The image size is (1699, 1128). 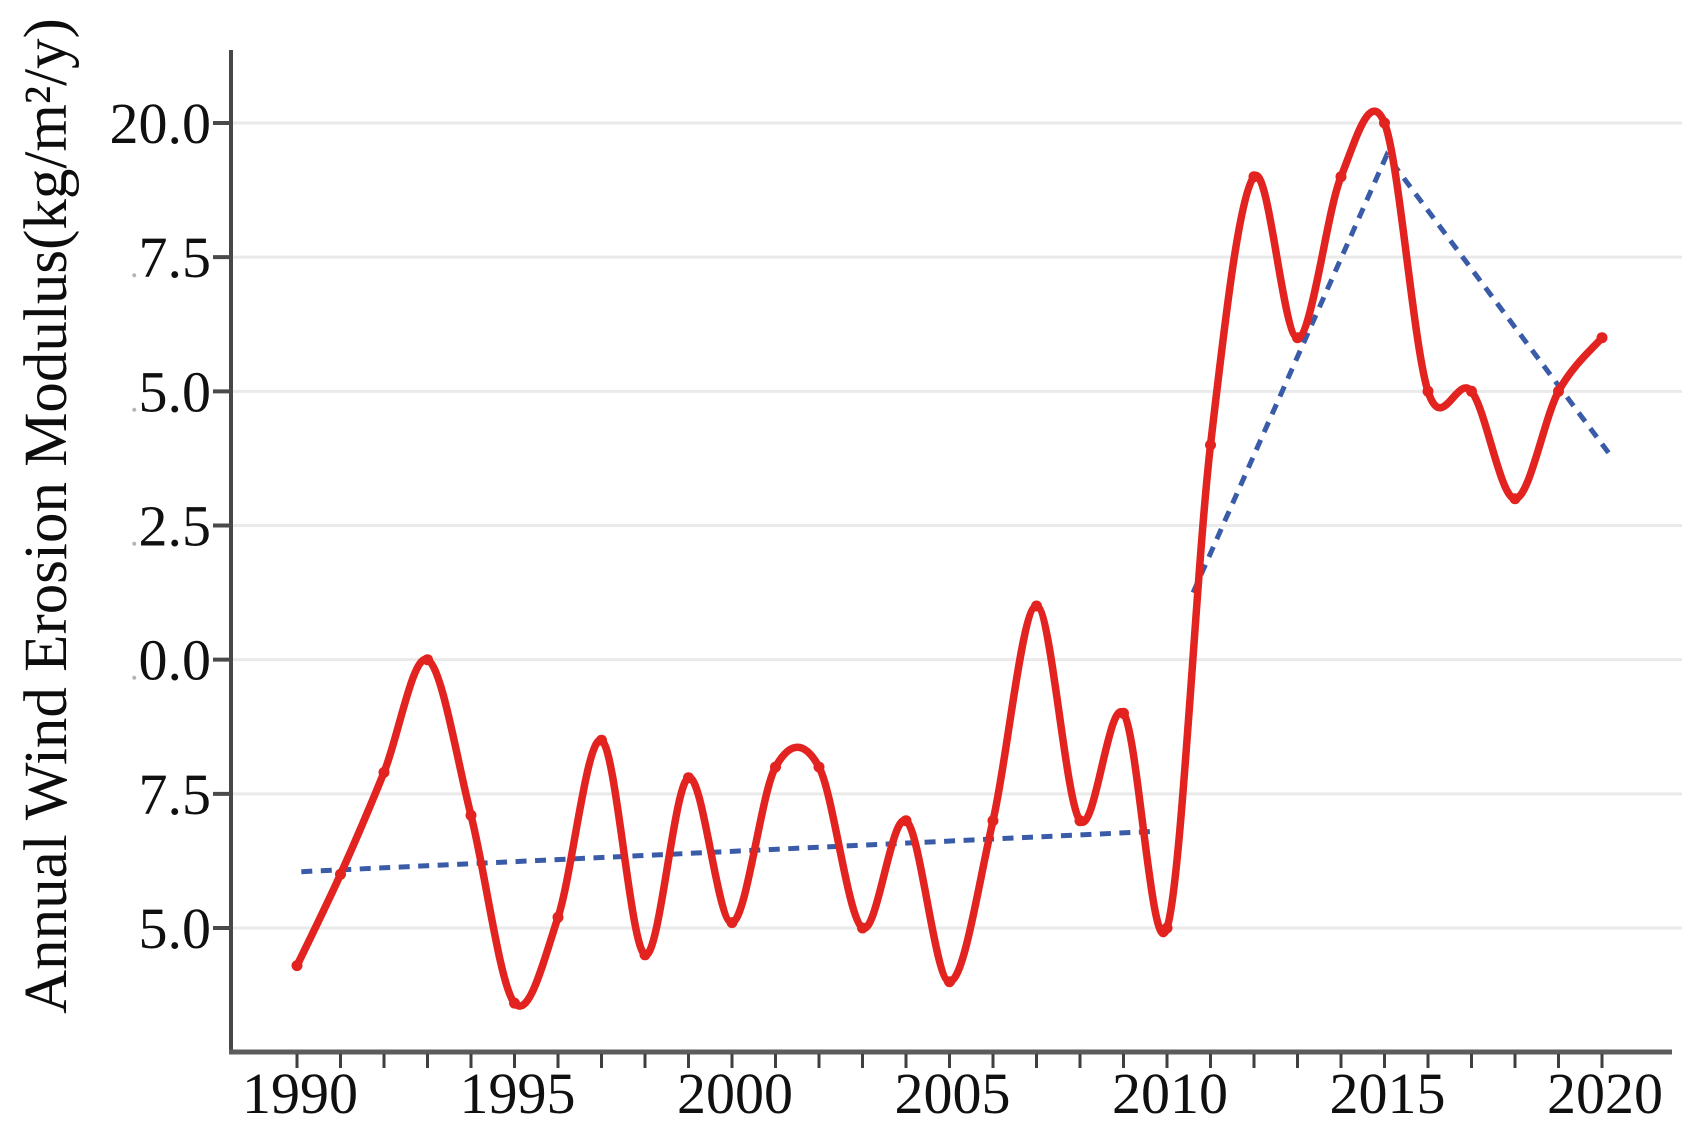 What do you see at coordinates (175, 794) in the screenshot?
I see `y-tick-label: 7.5` at bounding box center [175, 794].